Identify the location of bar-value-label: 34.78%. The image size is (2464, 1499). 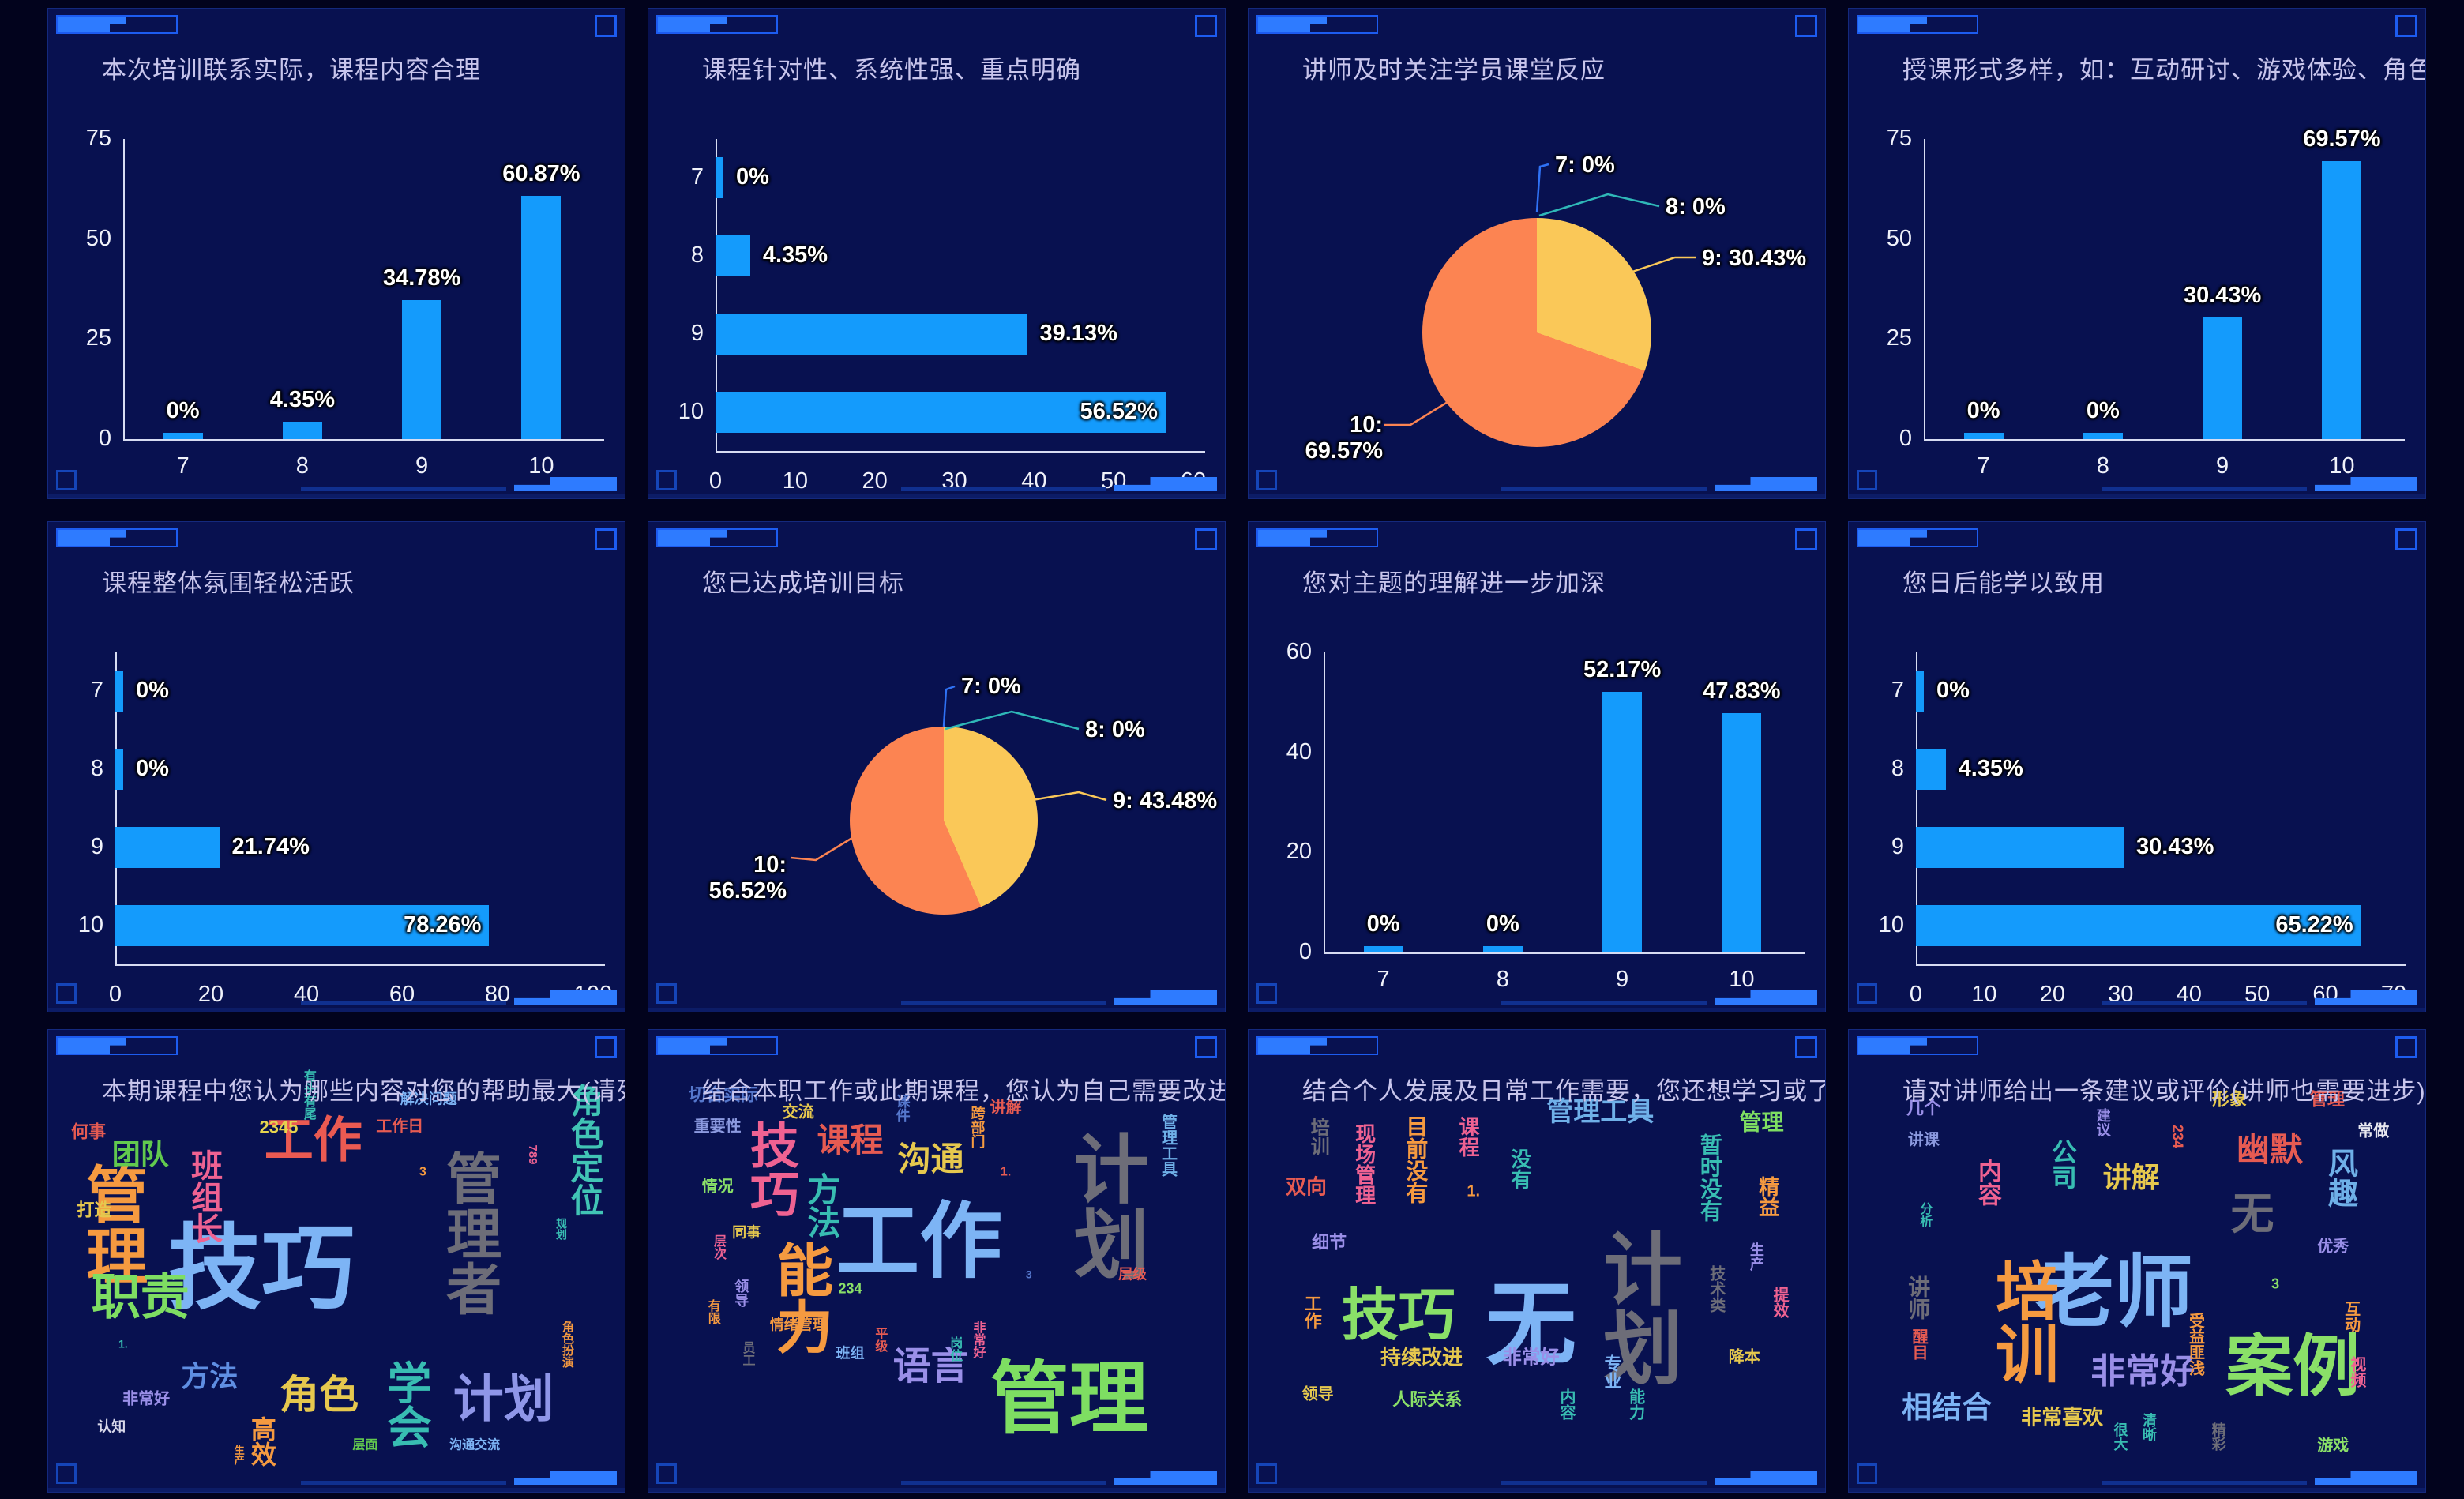
(421, 278).